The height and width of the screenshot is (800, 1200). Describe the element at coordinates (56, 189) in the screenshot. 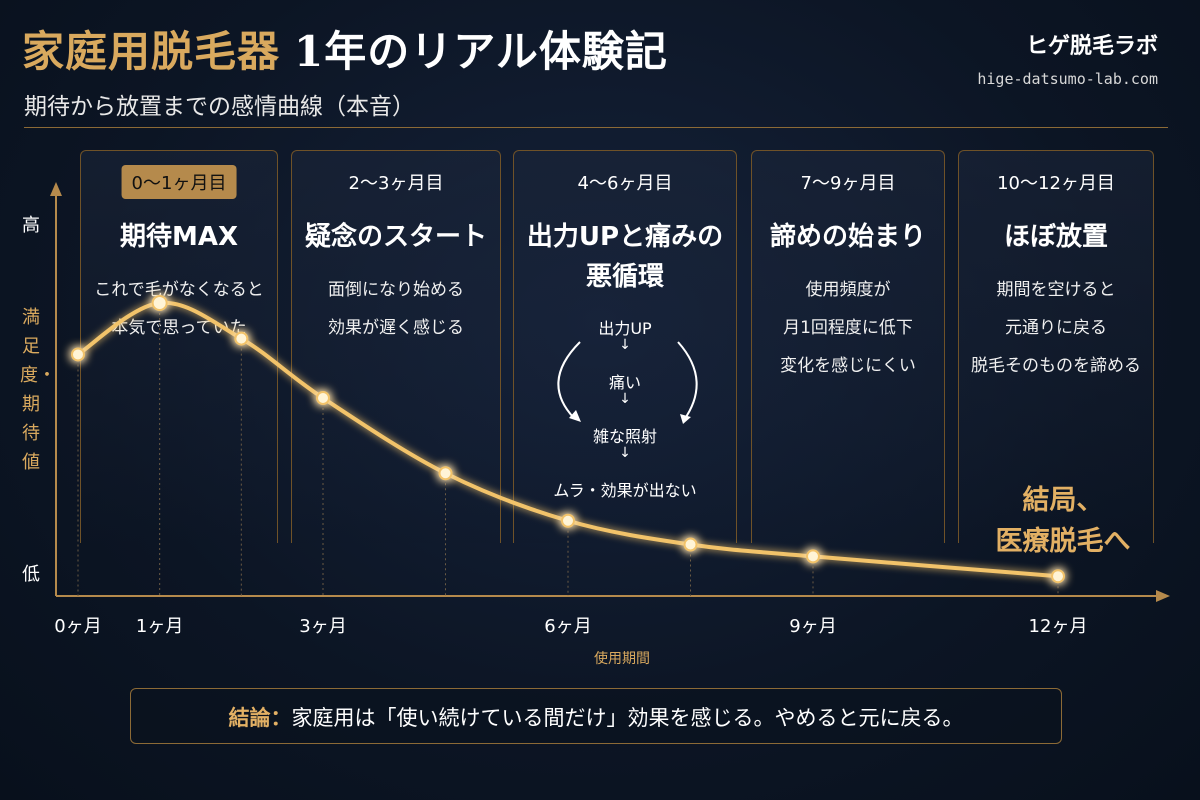

I see `y-axis-arrow-icon` at that location.